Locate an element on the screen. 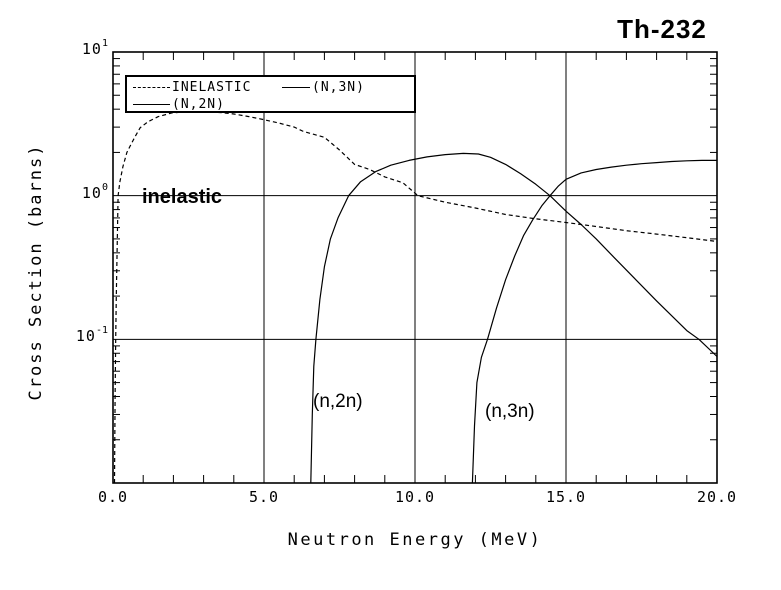 Image resolution: width=781 pixels, height=590 pixels. y-tick-label: 10⁻¹ is located at coordinates (91, 335).